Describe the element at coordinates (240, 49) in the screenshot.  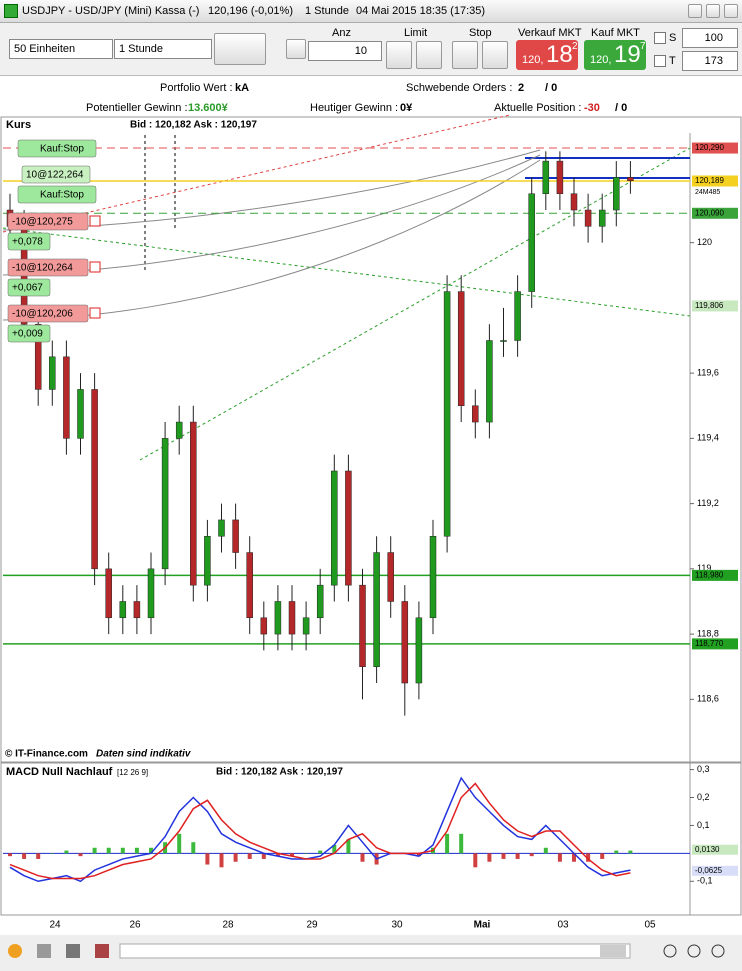
I see `indicator-button` at that location.